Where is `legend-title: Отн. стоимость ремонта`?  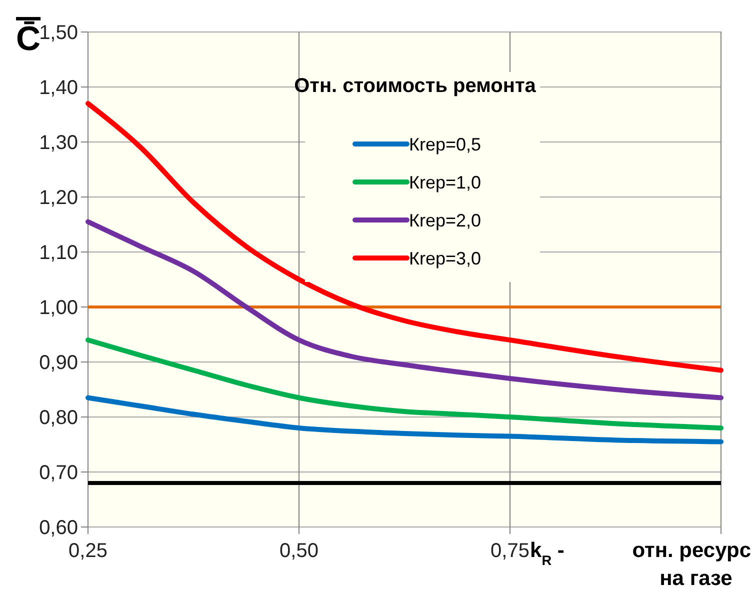
legend-title: Отн. стоимость ремонта is located at coordinates (415, 86).